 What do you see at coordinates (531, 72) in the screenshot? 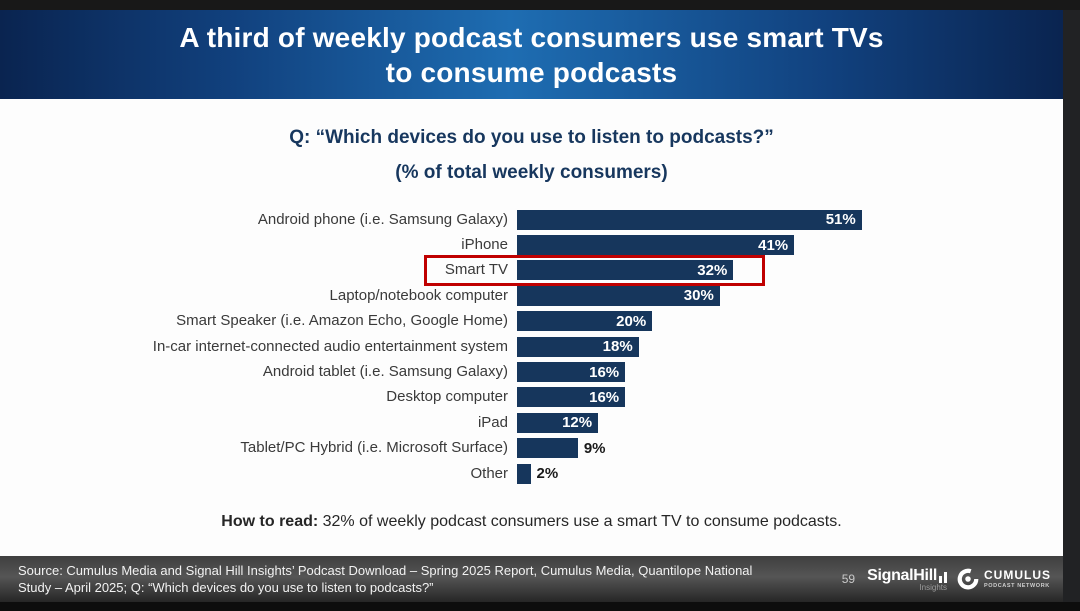
I see `slide-title-line2: to consume podcasts` at bounding box center [531, 72].